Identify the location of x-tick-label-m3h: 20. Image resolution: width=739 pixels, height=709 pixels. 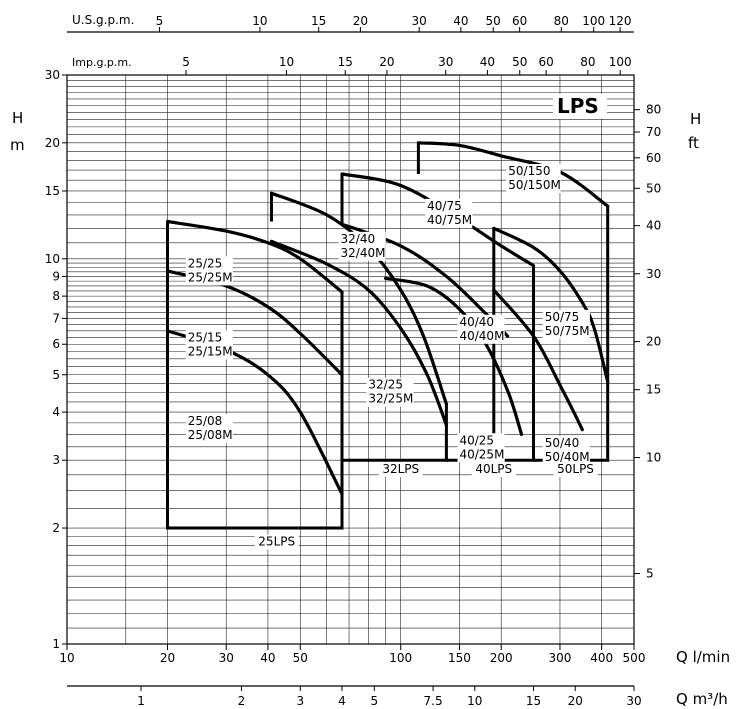
(575, 701).